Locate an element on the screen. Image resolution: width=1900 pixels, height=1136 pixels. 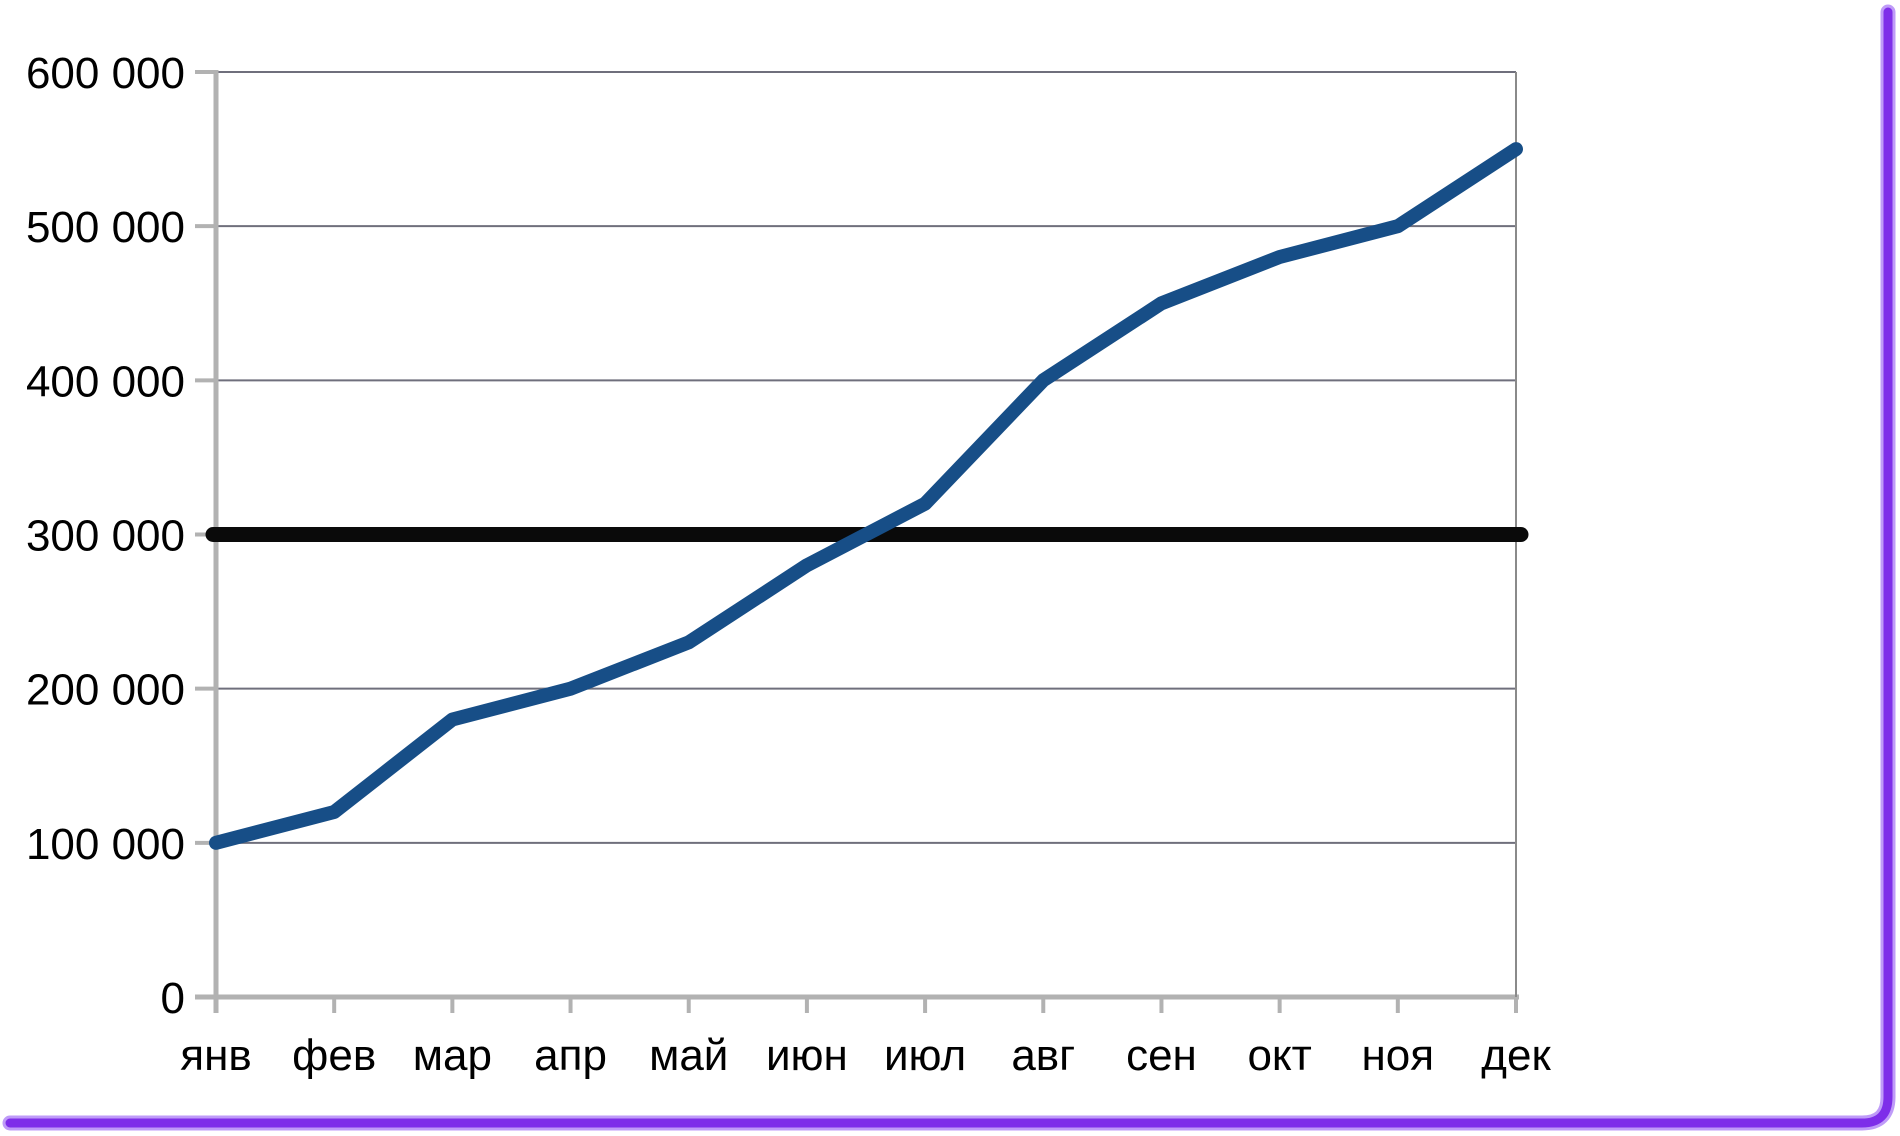
x-axis-label: июл is located at coordinates (925, 1055).